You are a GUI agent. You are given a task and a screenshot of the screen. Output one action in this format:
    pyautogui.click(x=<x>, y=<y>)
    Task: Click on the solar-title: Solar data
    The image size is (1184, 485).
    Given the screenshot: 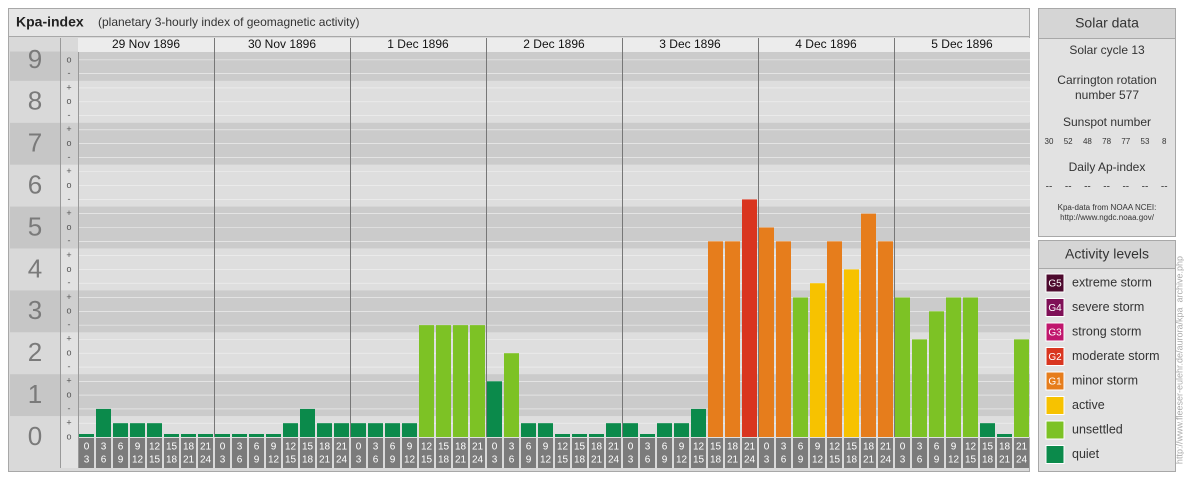 What is the action you would take?
    pyautogui.click(x=1107, y=23)
    